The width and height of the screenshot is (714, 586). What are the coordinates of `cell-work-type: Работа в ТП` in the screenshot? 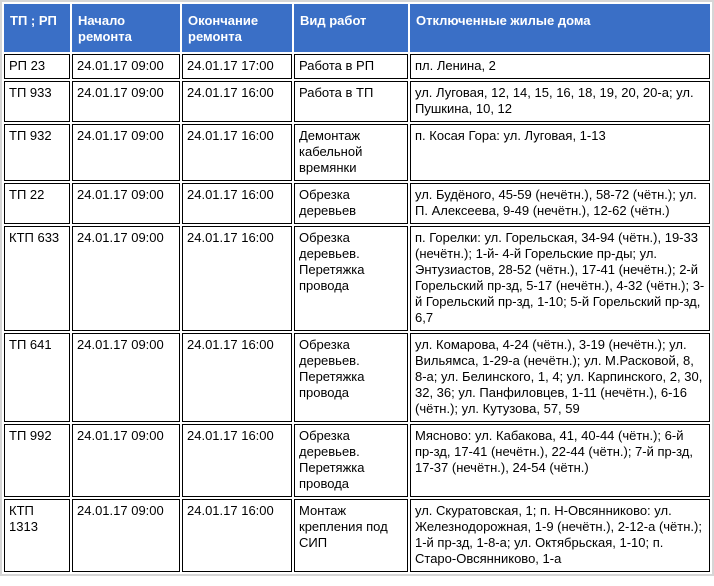 It's located at (351, 101).